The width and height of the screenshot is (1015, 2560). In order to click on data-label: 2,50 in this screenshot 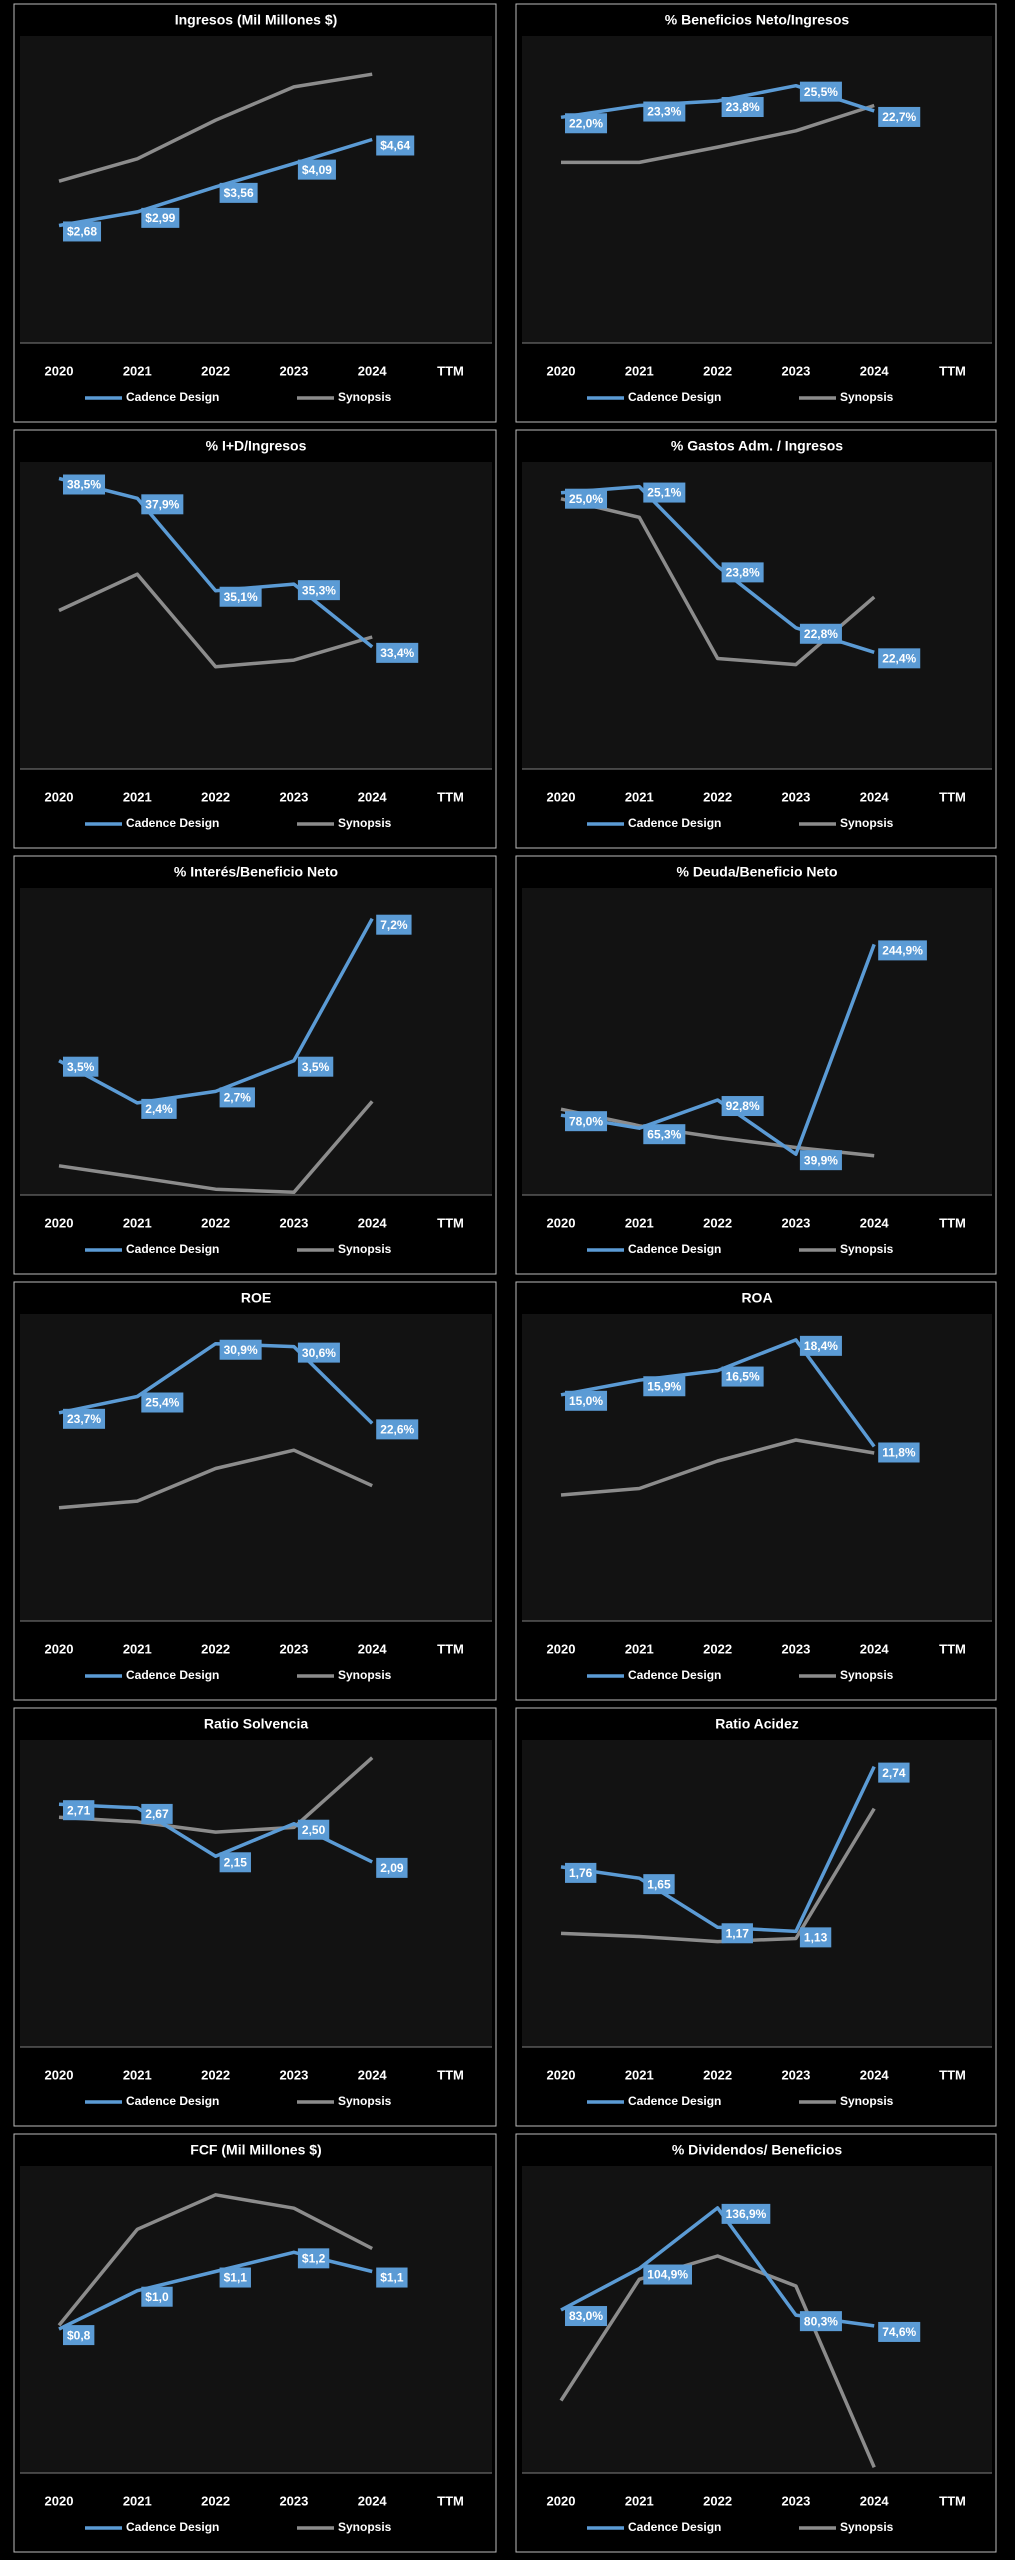, I will do `click(313, 1829)`.